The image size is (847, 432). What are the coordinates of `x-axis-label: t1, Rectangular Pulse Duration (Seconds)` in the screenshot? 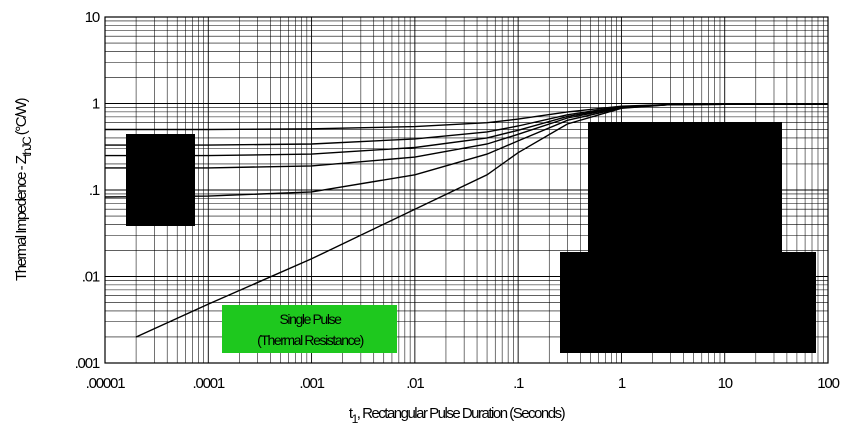 It's located at (457, 415).